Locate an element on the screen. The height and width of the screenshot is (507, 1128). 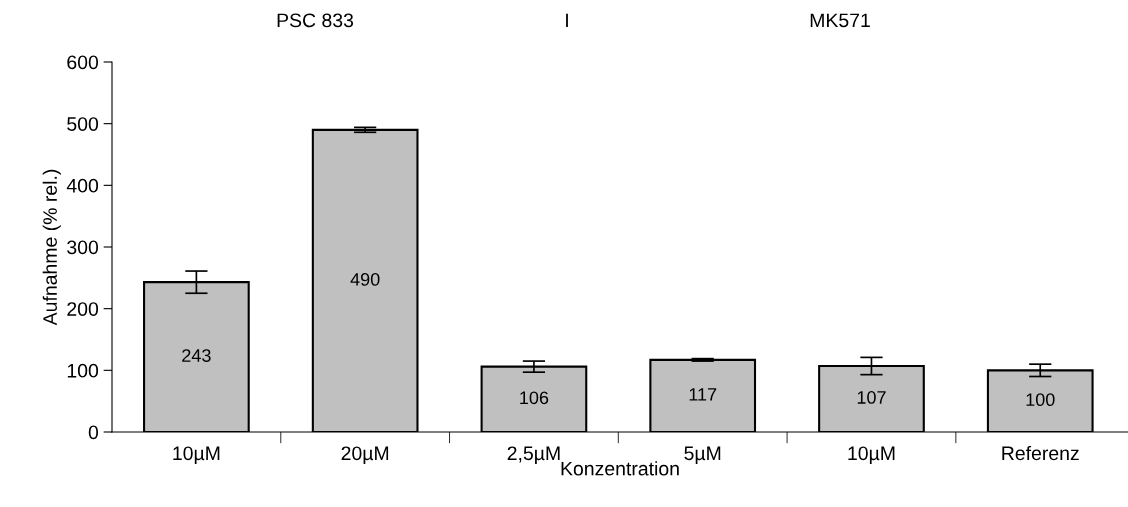
text: MK571 is located at coordinates (840, 20).